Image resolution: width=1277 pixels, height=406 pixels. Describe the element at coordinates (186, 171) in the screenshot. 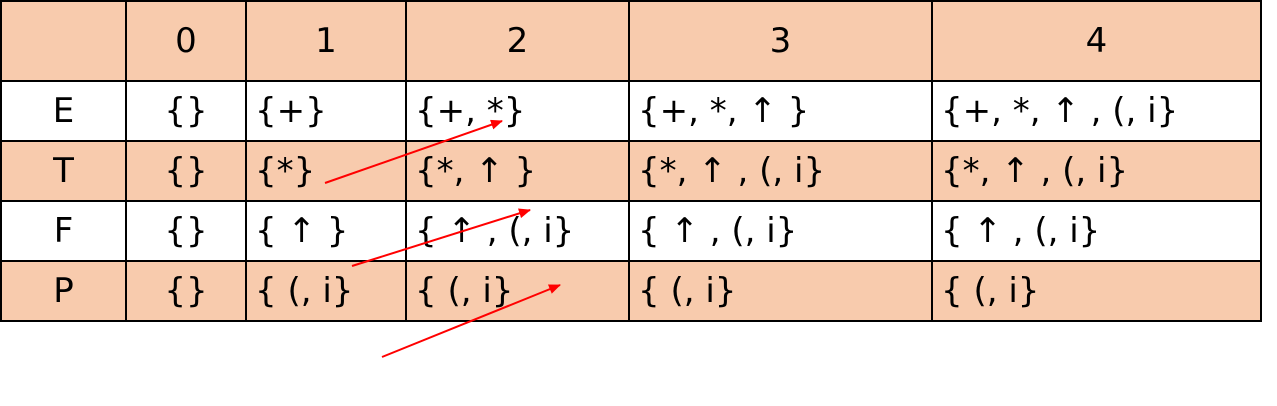

I see `cell-t-0: {}` at that location.